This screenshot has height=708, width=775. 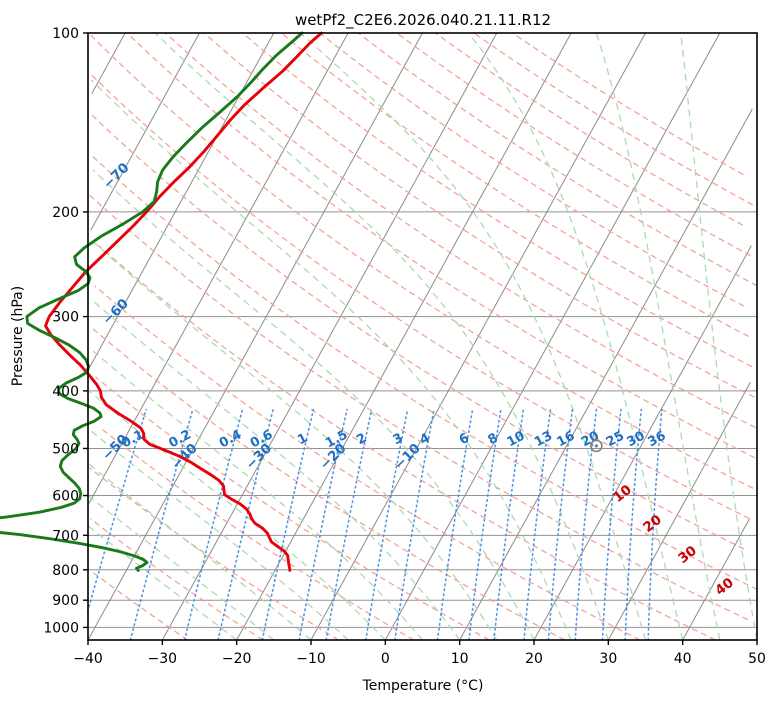 What do you see at coordinates (423, 686) in the screenshot?
I see `x-axis-label: Temperature (°C)` at bounding box center [423, 686].